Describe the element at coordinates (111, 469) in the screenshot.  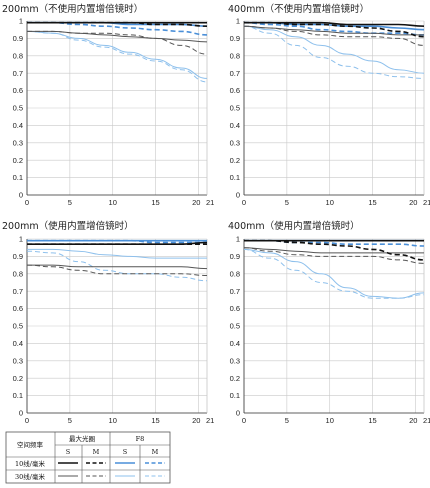
I see `legend-swatches` at that location.